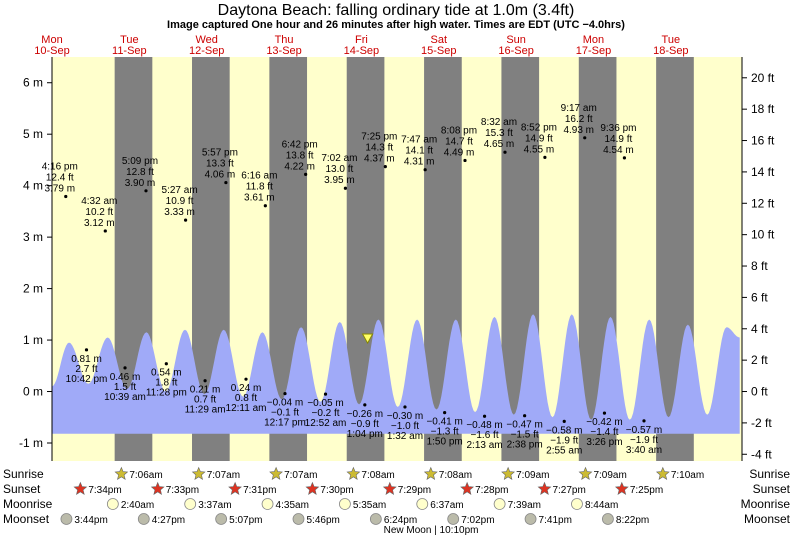 The width and height of the screenshot is (793, 538). Describe the element at coordinates (99, 212) in the screenshot. I see `high-tide-feet: 10.2 ft` at that location.